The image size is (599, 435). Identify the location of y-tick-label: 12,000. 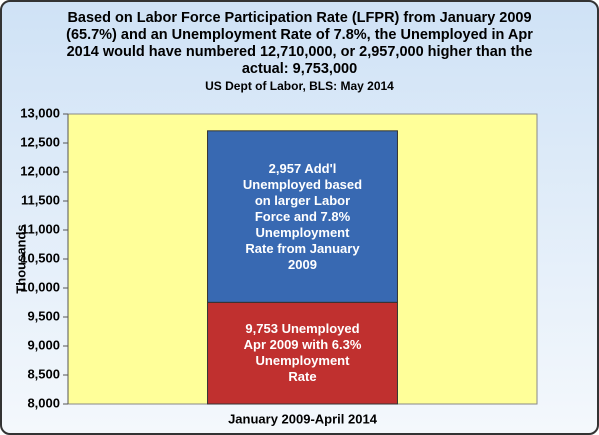
(40, 170).